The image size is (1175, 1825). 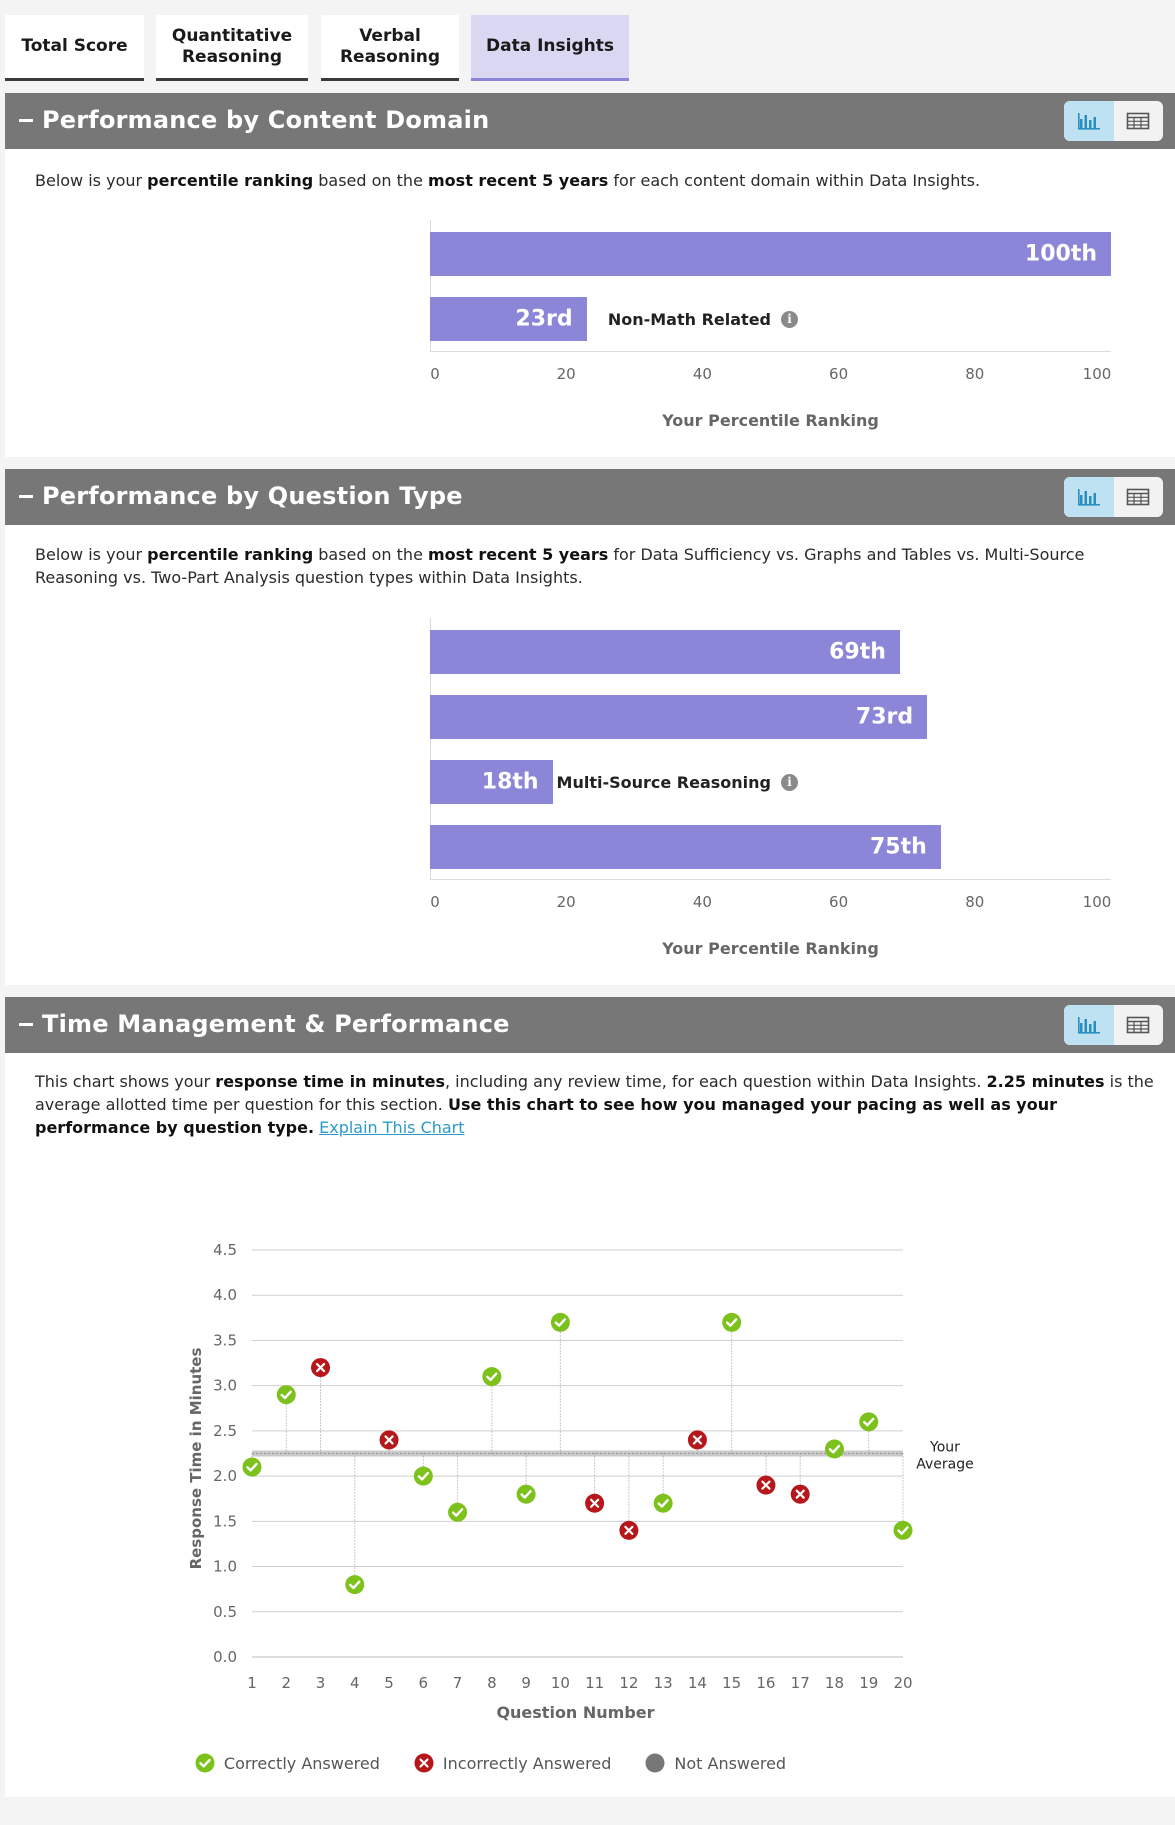 What do you see at coordinates (491, 782) in the screenshot?
I see `bar-multi-source-reasoning: 18th` at bounding box center [491, 782].